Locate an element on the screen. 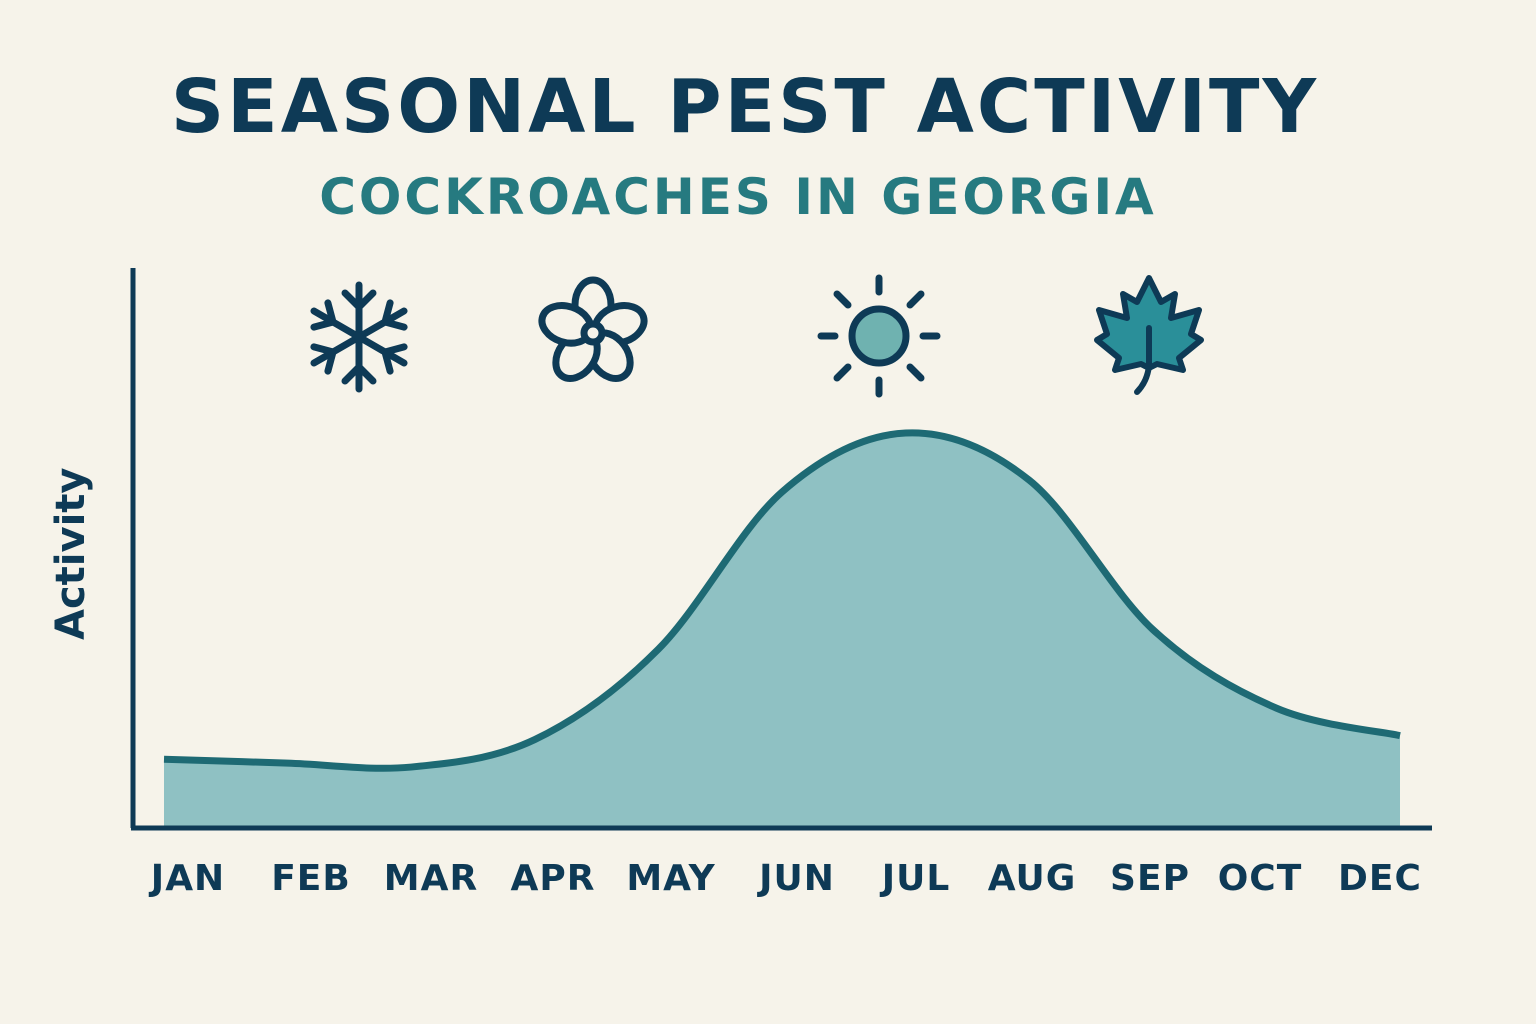 The width and height of the screenshot is (1536, 1024). x-tick-jan: JAN is located at coordinates (188, 878).